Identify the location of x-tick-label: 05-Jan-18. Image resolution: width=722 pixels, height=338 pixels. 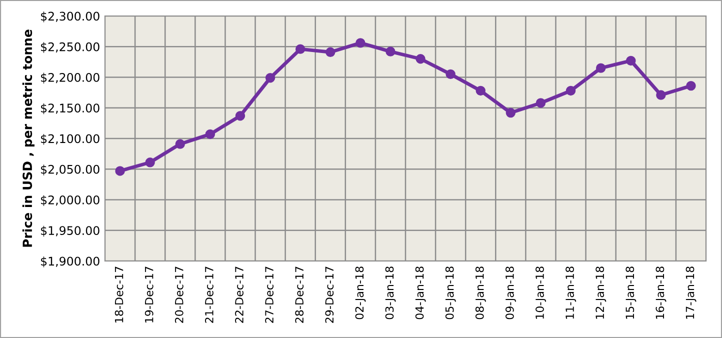
(450, 293).